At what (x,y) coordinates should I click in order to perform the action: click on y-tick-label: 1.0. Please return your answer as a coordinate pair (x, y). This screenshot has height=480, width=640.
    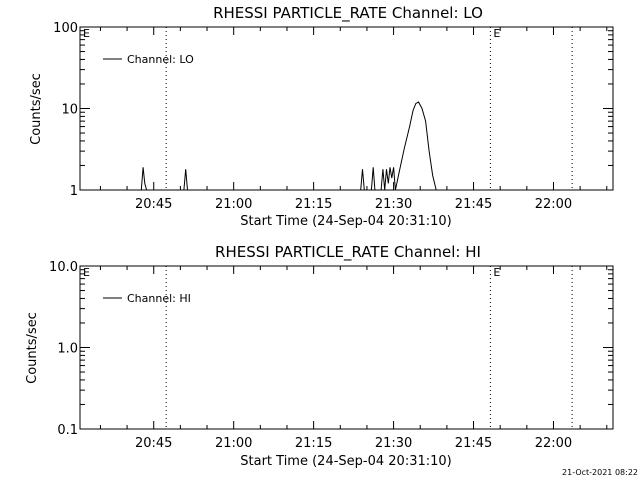
    Looking at the image, I should click on (67, 349).